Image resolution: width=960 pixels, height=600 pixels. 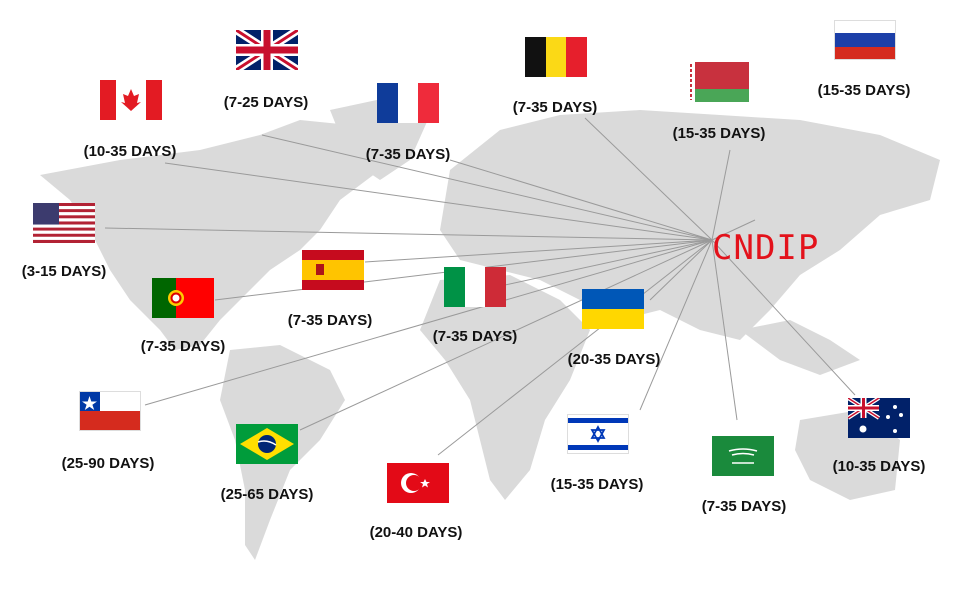 I want to click on ukraine-flag, so click(x=613, y=311).